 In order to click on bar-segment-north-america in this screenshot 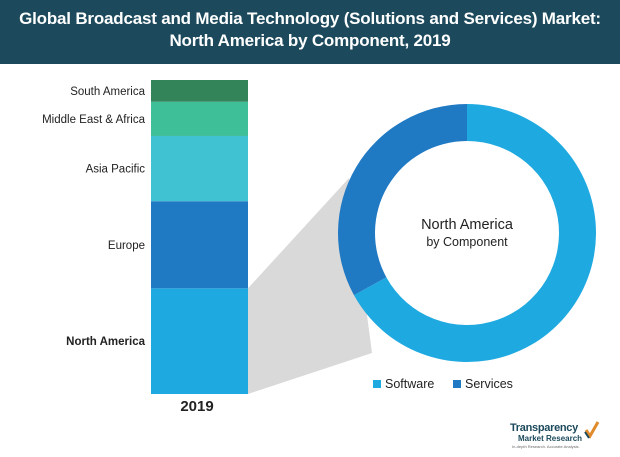, I will do `click(199, 341)`.